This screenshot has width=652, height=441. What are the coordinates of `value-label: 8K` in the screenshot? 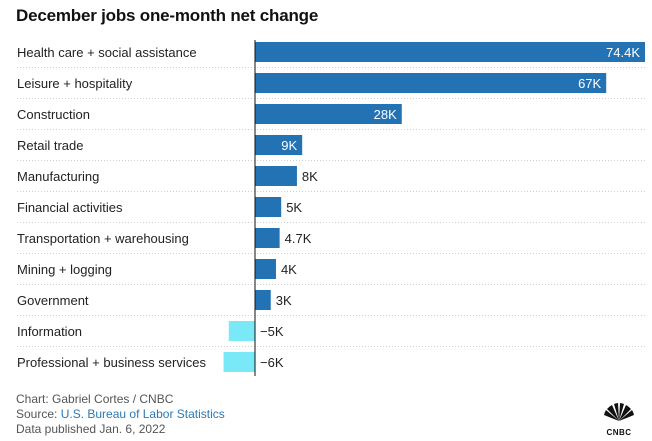 It's located at (310, 176).